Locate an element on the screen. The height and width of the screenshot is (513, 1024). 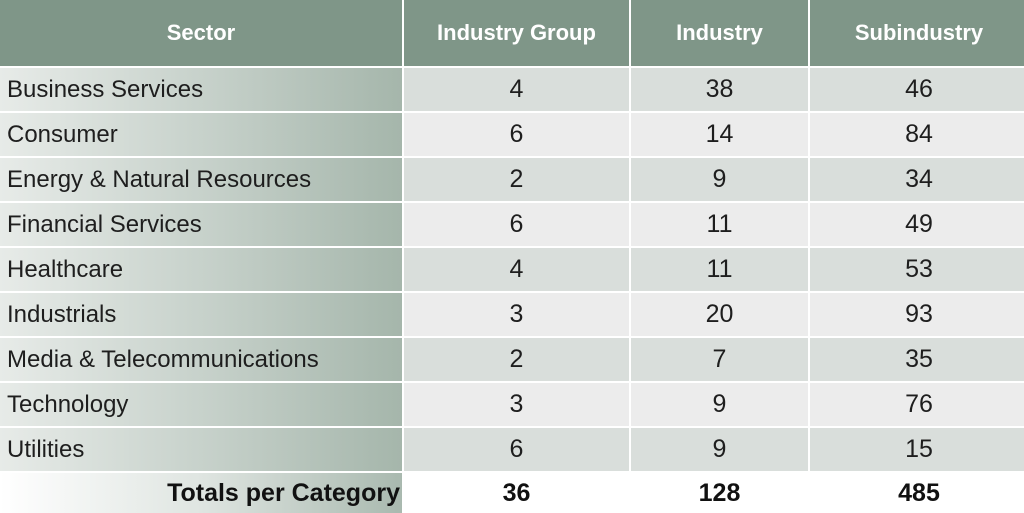
header-sector: Sector is located at coordinates (201, 33).